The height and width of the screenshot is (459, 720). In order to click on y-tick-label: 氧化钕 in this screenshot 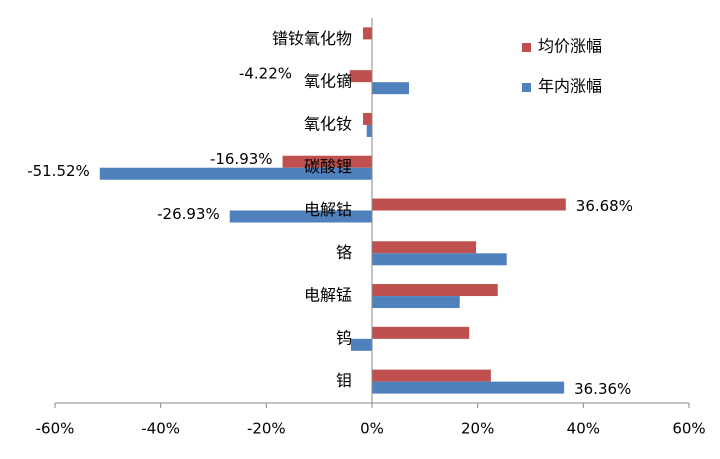, I will do `click(328, 123)`.